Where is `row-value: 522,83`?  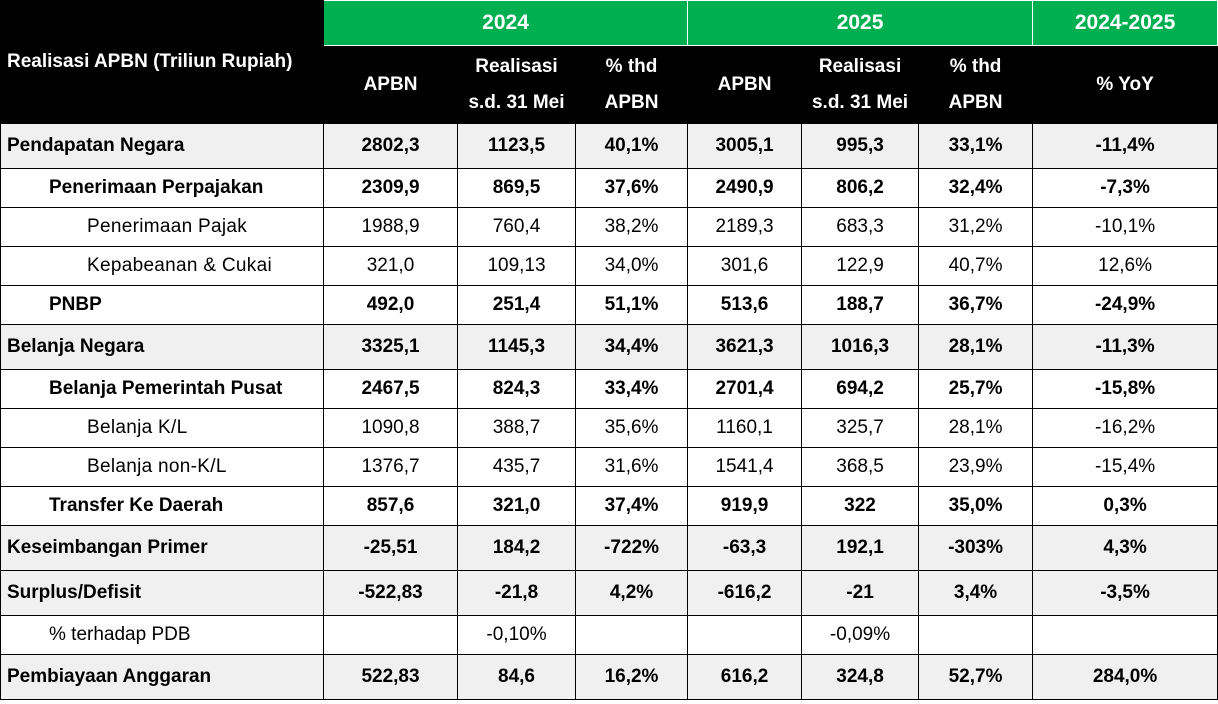
row-value: 522,83 is located at coordinates (390, 677).